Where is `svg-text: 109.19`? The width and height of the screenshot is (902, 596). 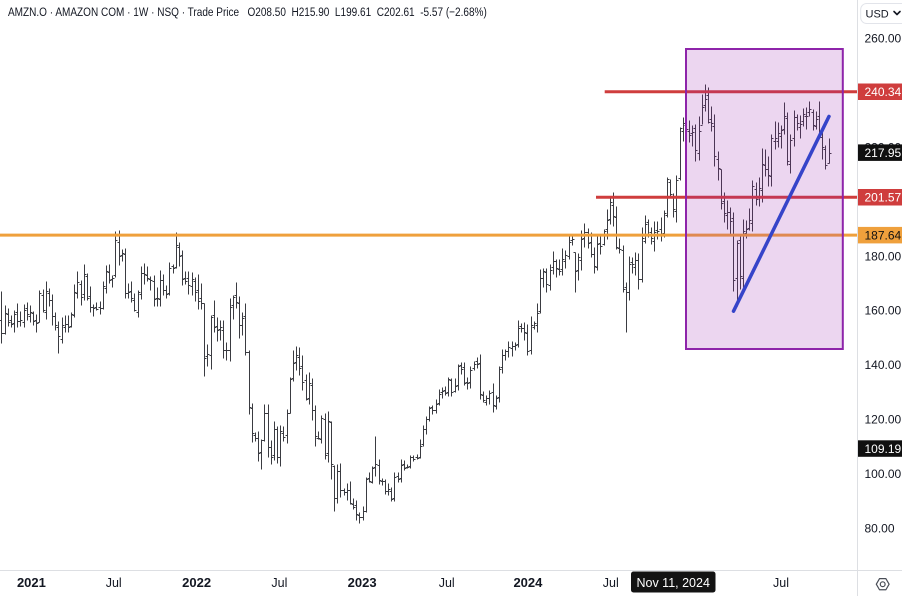
svg-text: 109.19 is located at coordinates (883, 449).